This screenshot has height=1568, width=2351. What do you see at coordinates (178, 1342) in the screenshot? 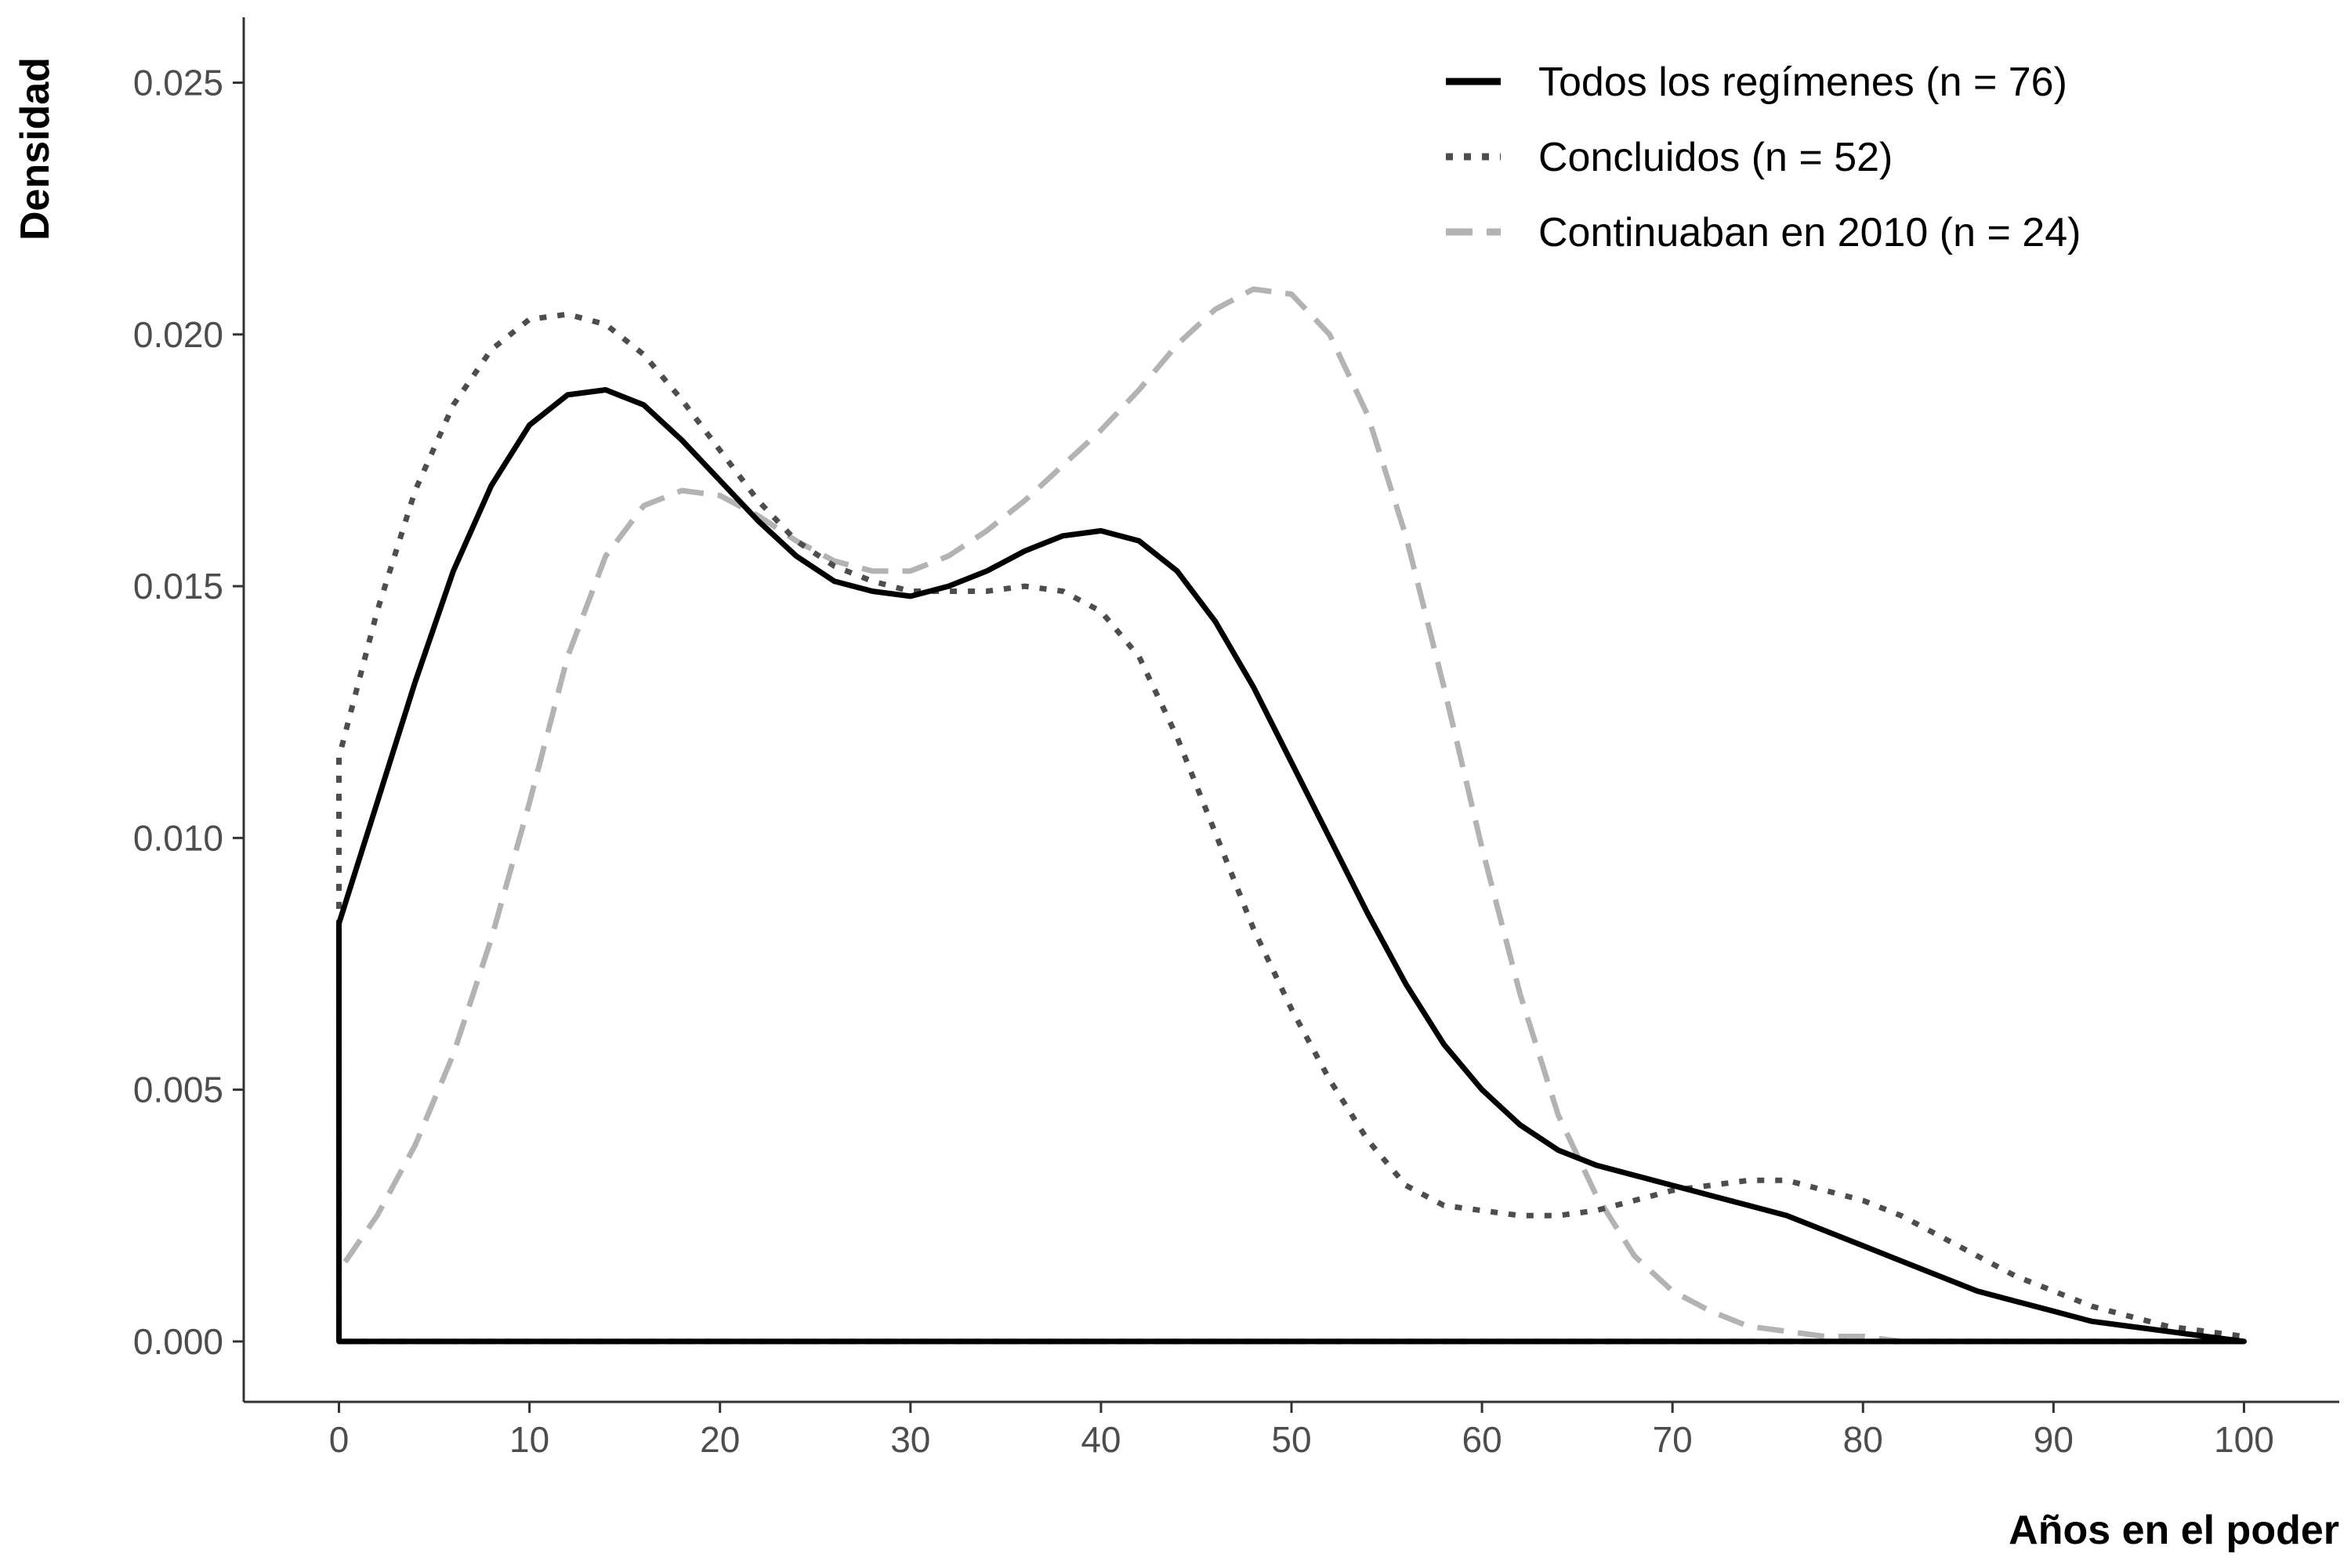
I see `y-tick-label: 0.000` at bounding box center [178, 1342].